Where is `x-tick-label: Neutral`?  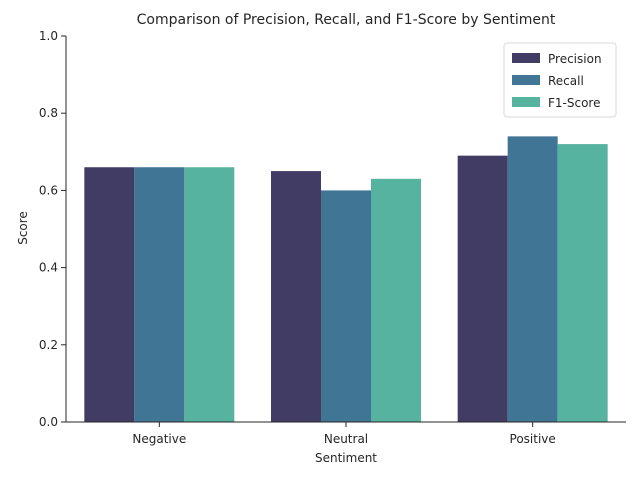
x-tick-label: Neutral is located at coordinates (346, 439).